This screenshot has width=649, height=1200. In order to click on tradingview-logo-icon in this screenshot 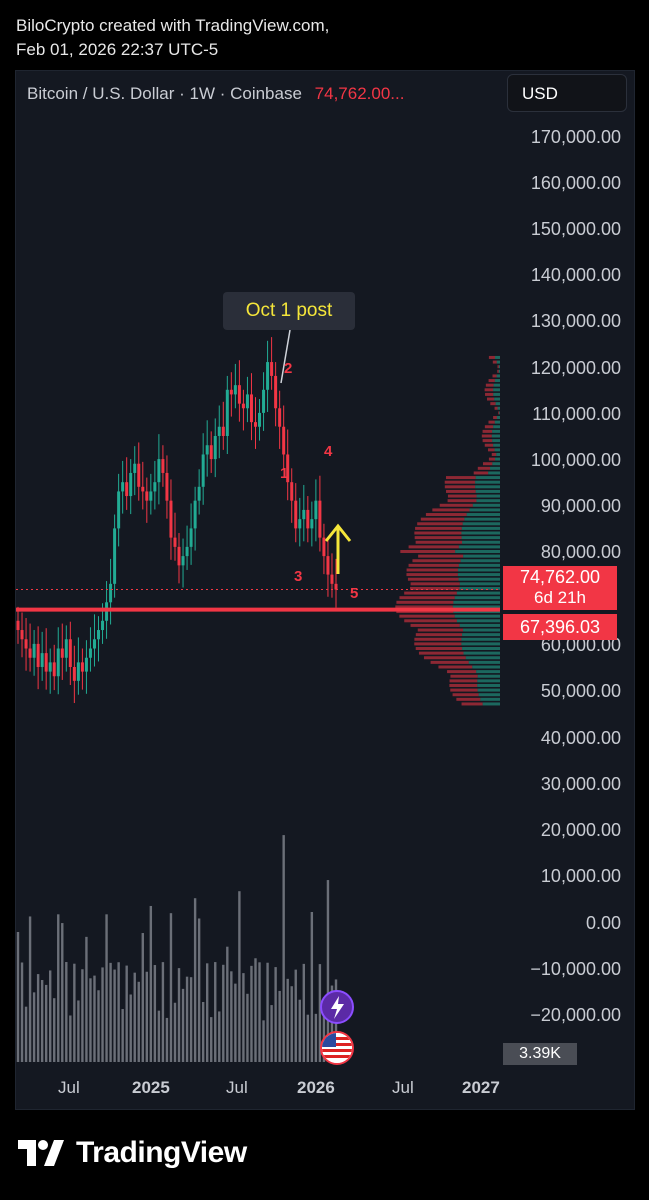, I will do `click(42, 1153)`.